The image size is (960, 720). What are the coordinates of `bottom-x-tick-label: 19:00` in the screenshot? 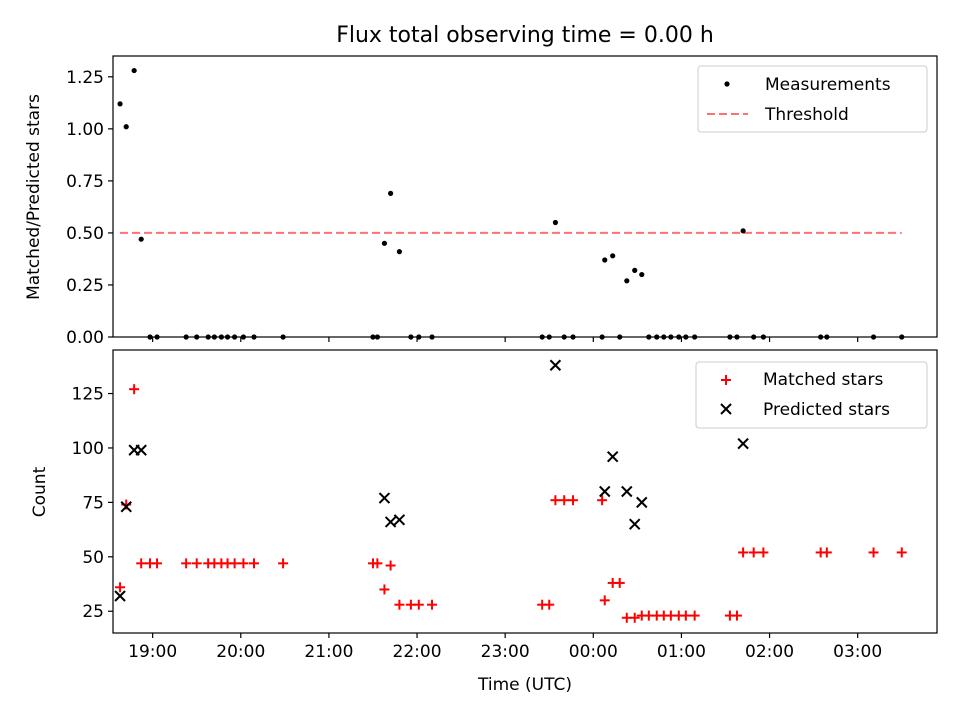 It's located at (152, 652).